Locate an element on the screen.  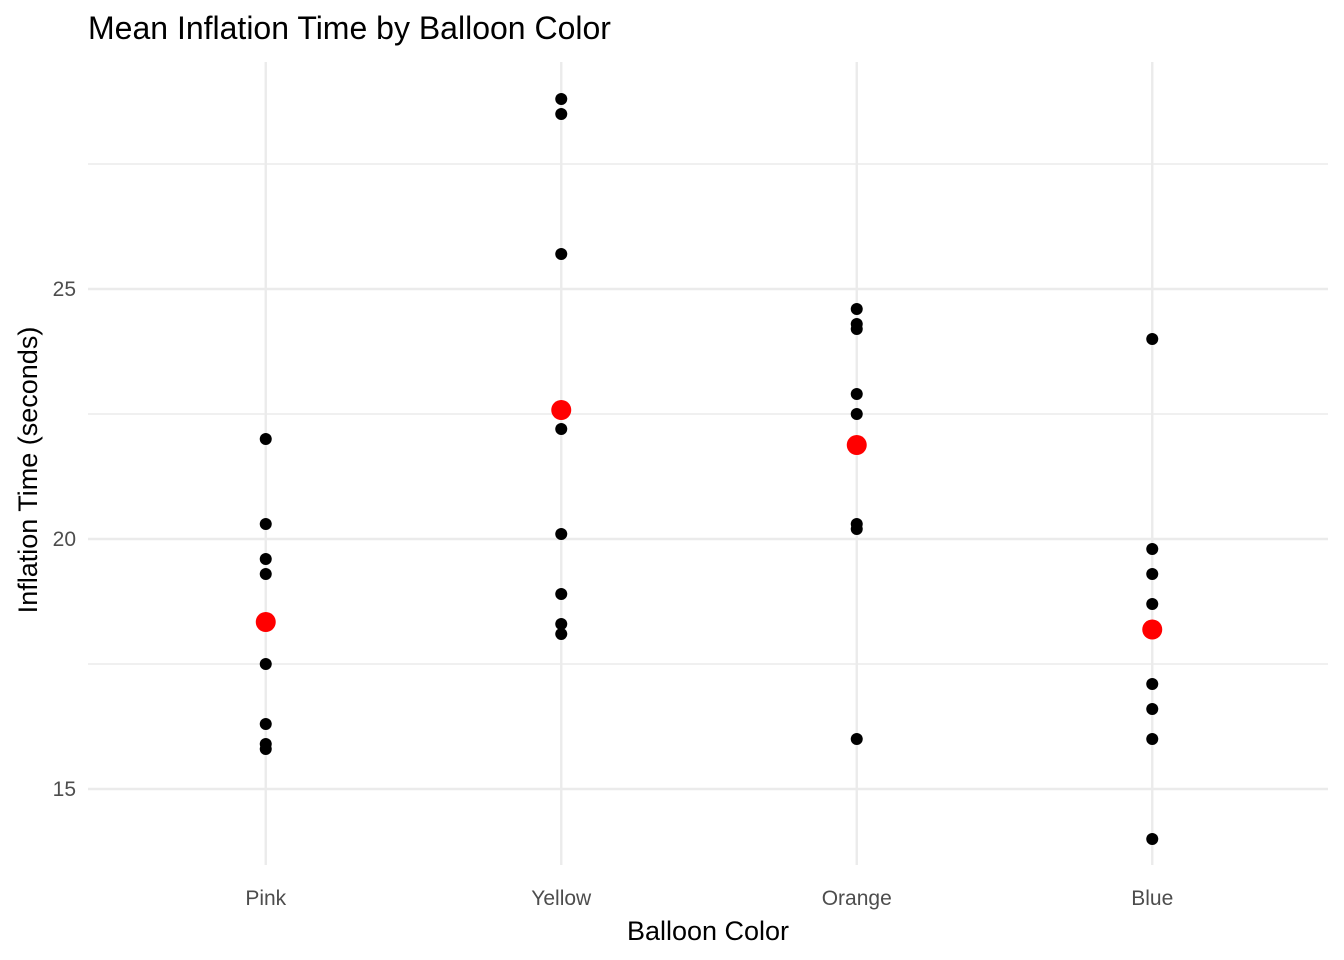
y-tick-labels: 15 20 25 is located at coordinates (64, 539).